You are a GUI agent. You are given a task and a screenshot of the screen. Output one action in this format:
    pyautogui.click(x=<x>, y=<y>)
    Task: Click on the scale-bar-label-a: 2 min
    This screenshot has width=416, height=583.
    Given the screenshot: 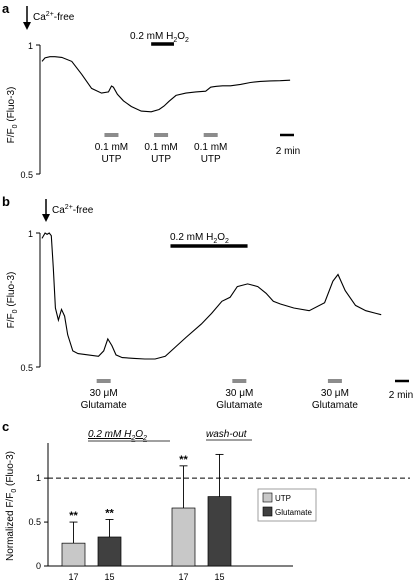 What is the action you would take?
    pyautogui.click(x=288, y=151)
    